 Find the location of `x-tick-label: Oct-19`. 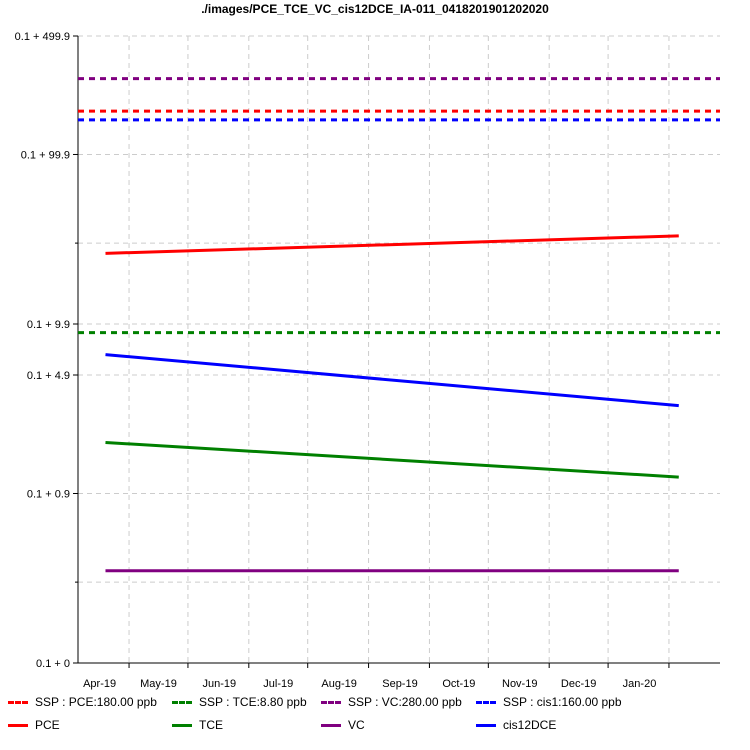

x-tick-label: Oct-19 is located at coordinates (458, 684).